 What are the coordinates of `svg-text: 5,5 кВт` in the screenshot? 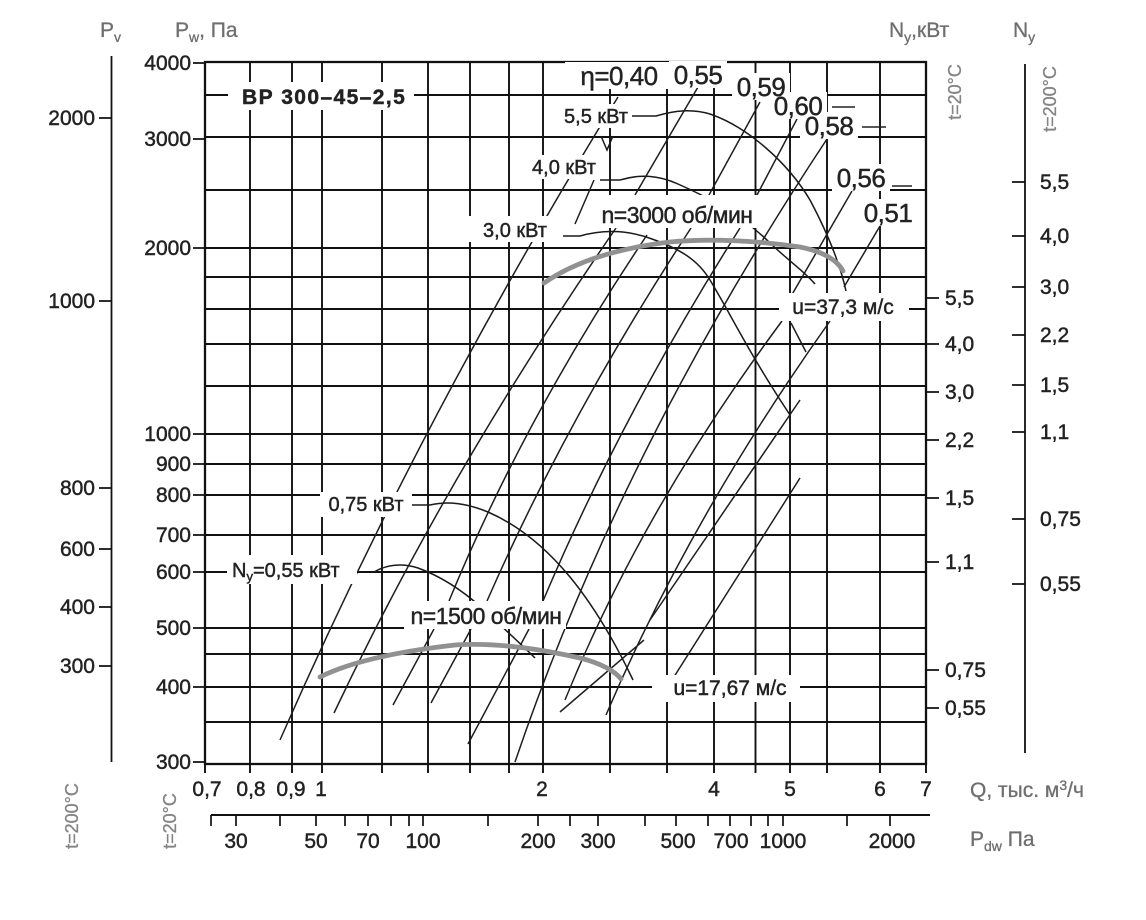 It's located at (596, 117).